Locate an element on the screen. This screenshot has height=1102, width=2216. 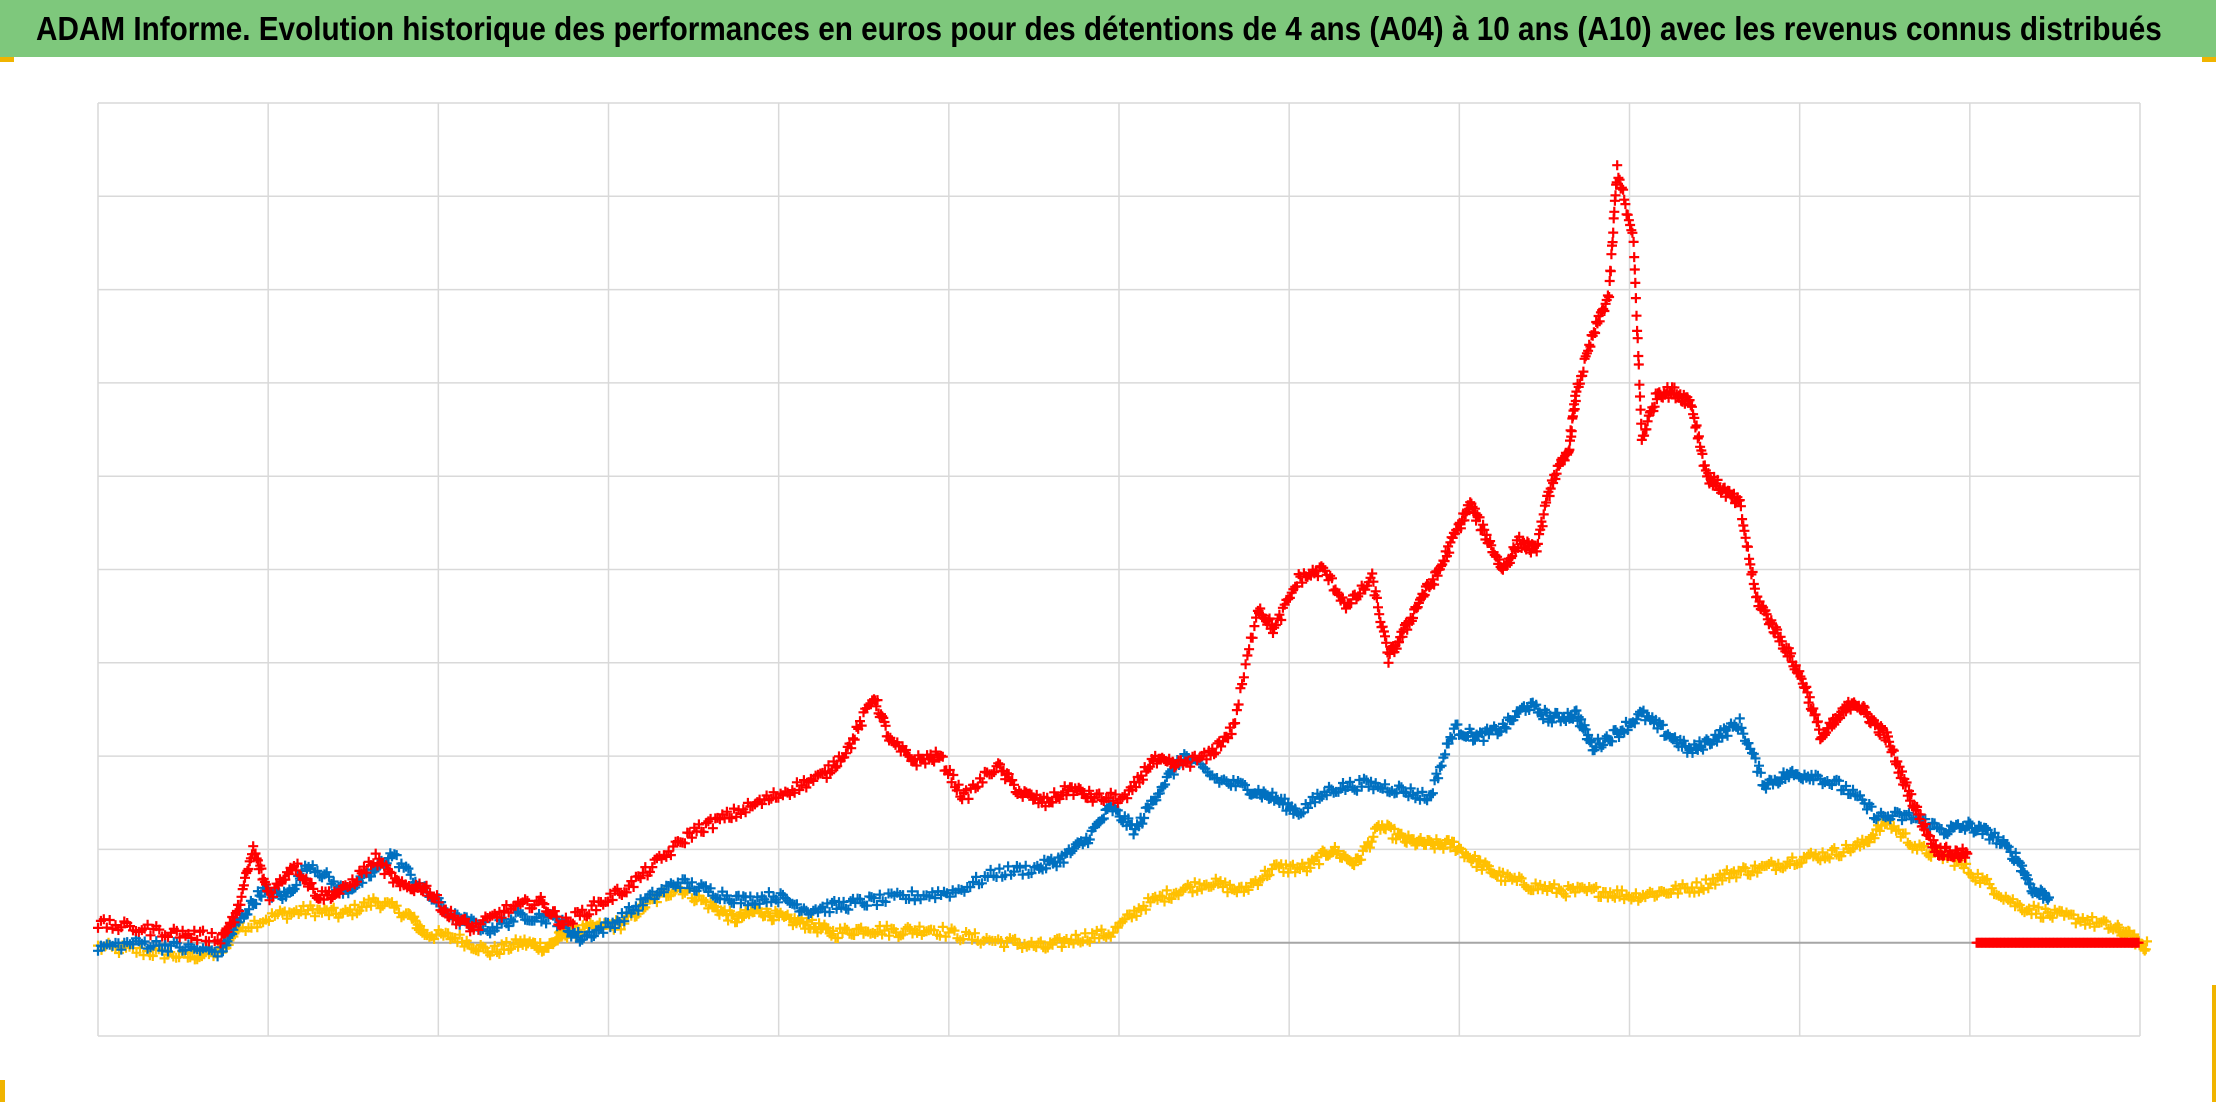
frame-edge-right is located at coordinates (2214, 1043).